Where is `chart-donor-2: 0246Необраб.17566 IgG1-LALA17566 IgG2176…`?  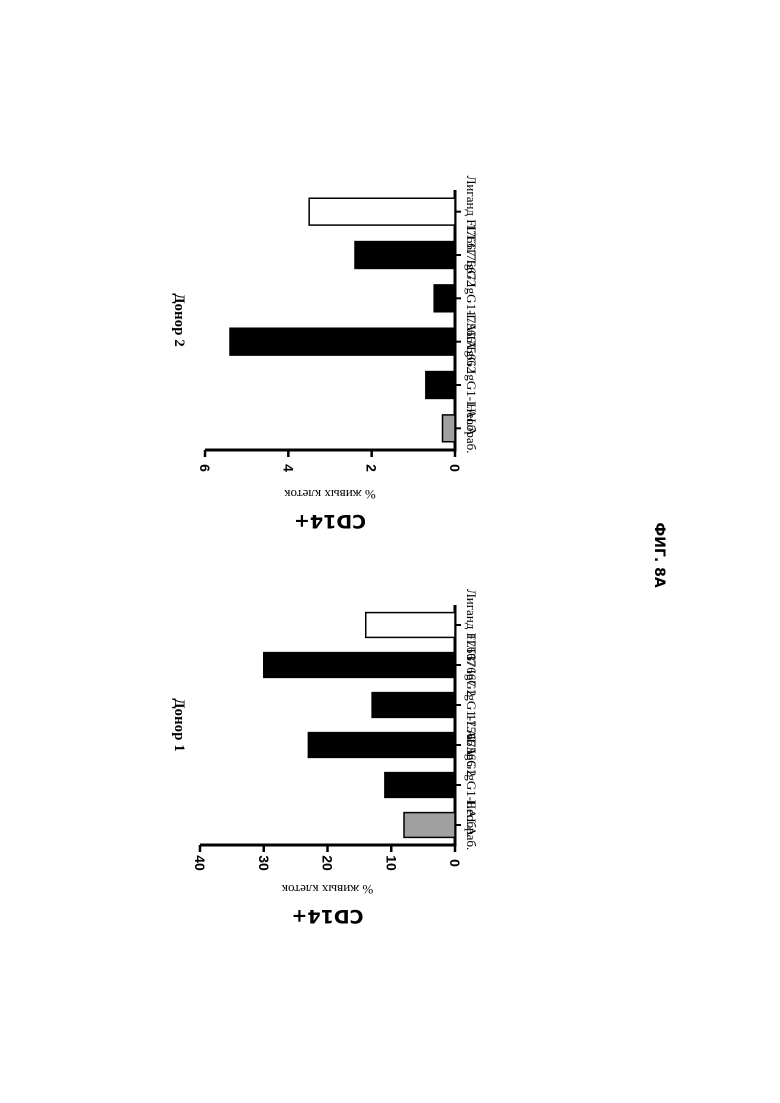 chart-donor-2: 0246Необраб.17566 IgG1-LALA17566 IgG2176… is located at coordinates (325, 354).